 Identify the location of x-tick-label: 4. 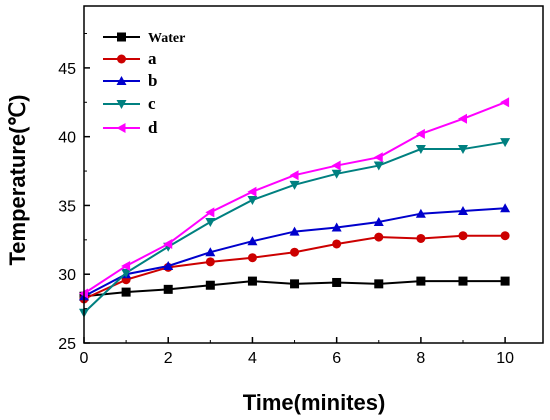
(252, 358).